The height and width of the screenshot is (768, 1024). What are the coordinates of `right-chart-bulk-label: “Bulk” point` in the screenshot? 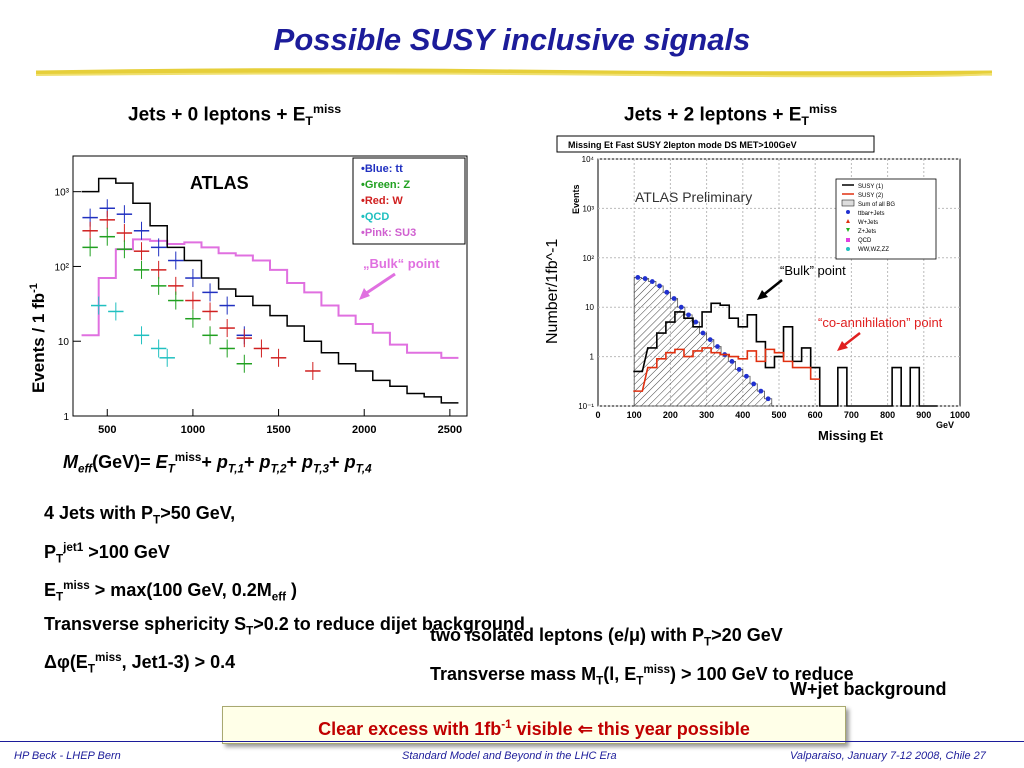 It's located at (813, 270).